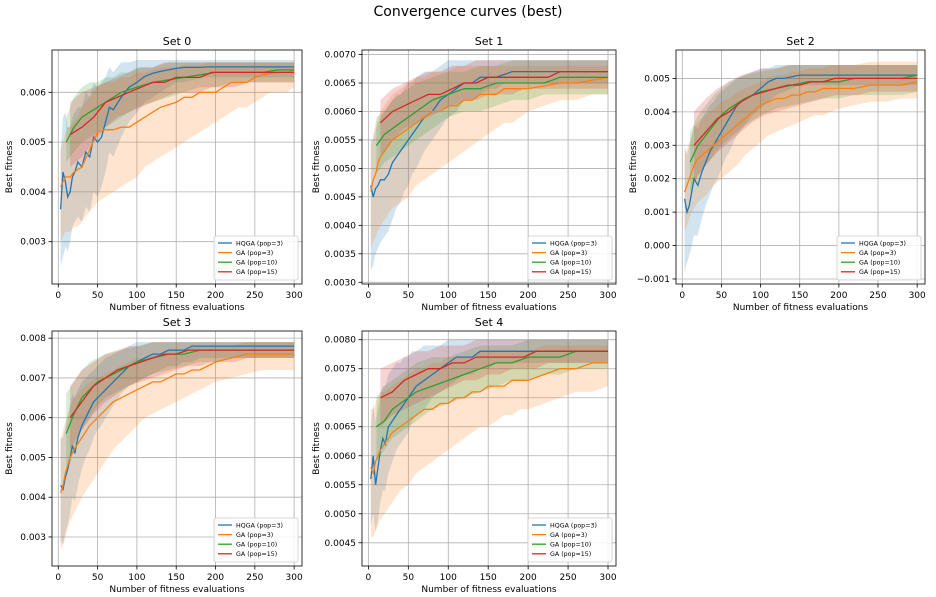 The height and width of the screenshot is (597, 936). What do you see at coordinates (573, 525) in the screenshot?
I see `legend-label: HQGA (pop=3)` at bounding box center [573, 525].